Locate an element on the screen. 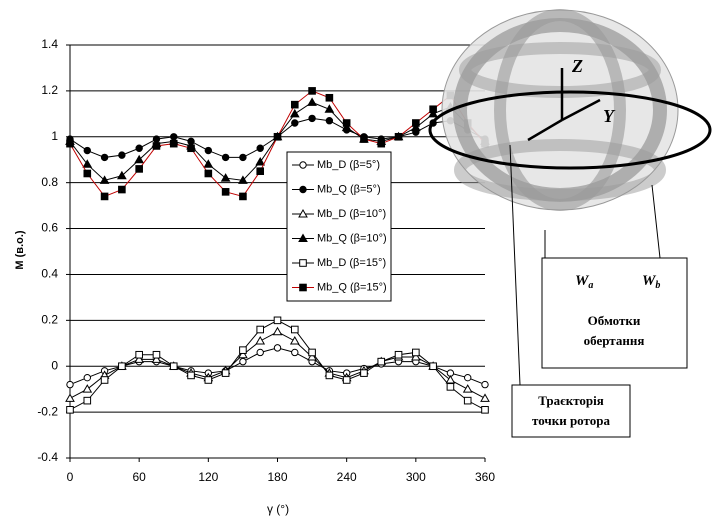 The height and width of the screenshot is (527, 717). x-tick-label: 300 is located at coordinates (416, 477).